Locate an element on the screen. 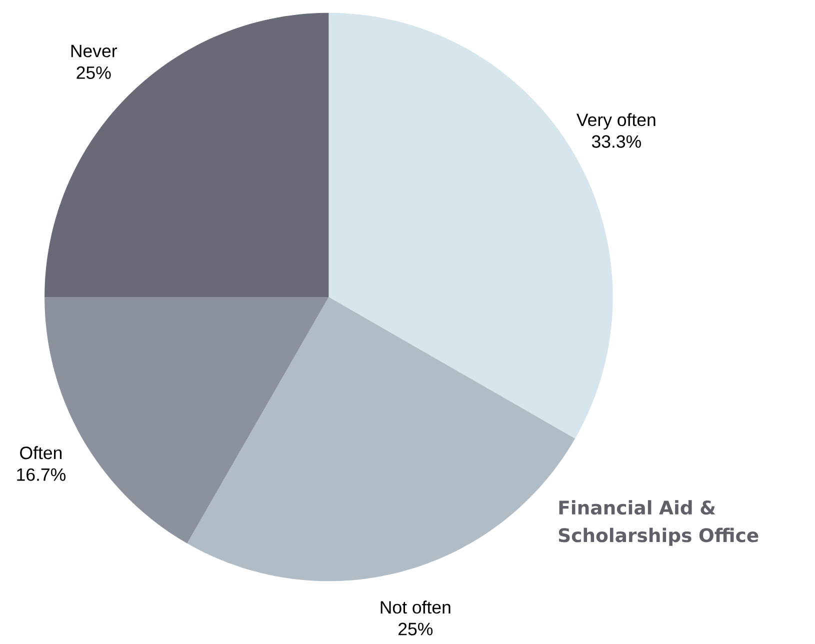 Image resolution: width=815 pixels, height=644 pixels. slice-label: Often is located at coordinates (41, 453).